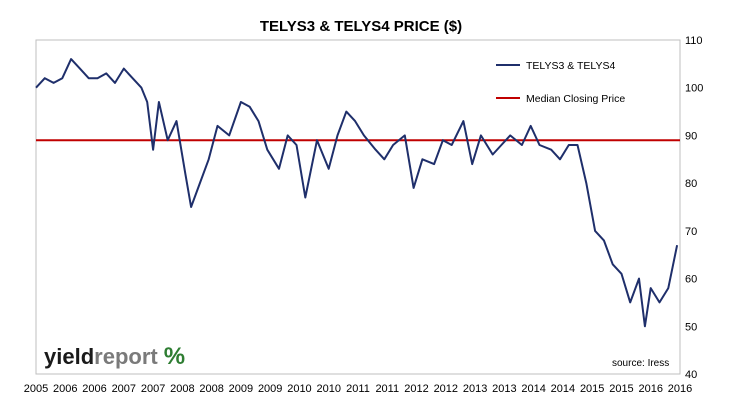 This screenshot has width=730, height=400. Describe the element at coordinates (691, 184) in the screenshot. I see `y-tick-label: 80` at that location.